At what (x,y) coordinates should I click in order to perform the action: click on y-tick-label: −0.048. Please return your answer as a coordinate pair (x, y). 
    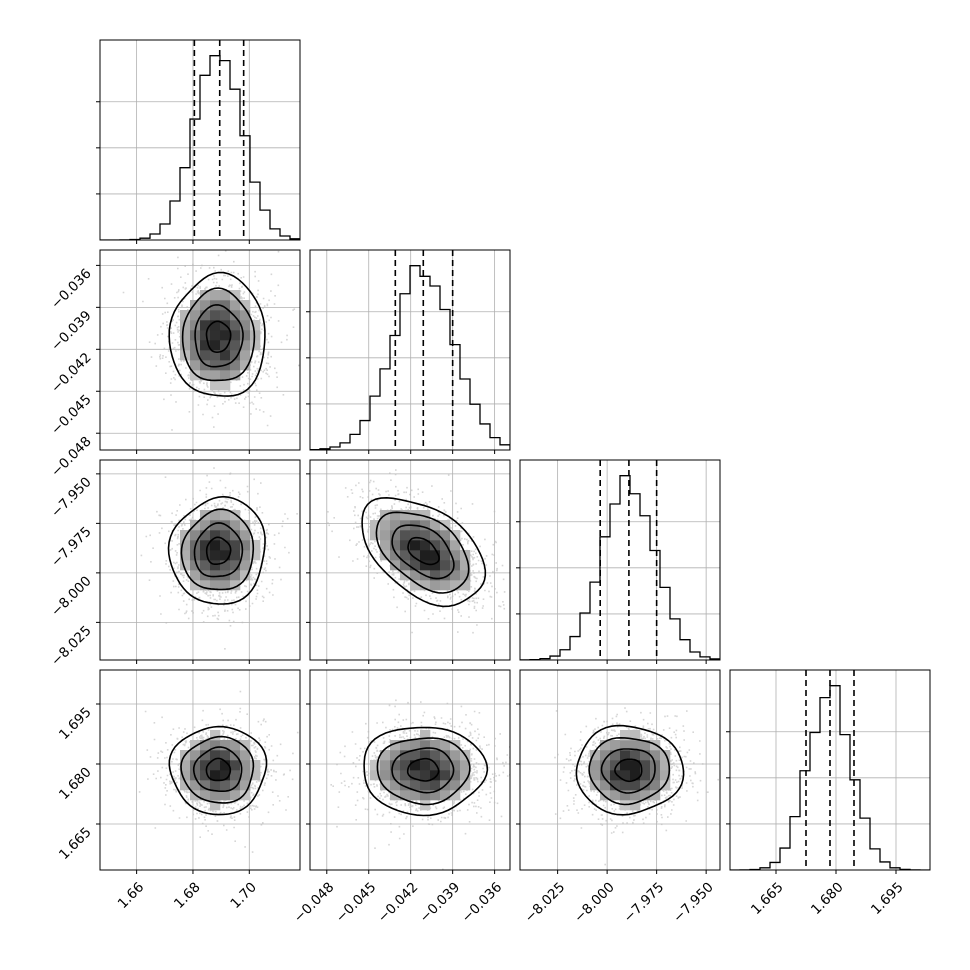
    Looking at the image, I should click on (71, 457).